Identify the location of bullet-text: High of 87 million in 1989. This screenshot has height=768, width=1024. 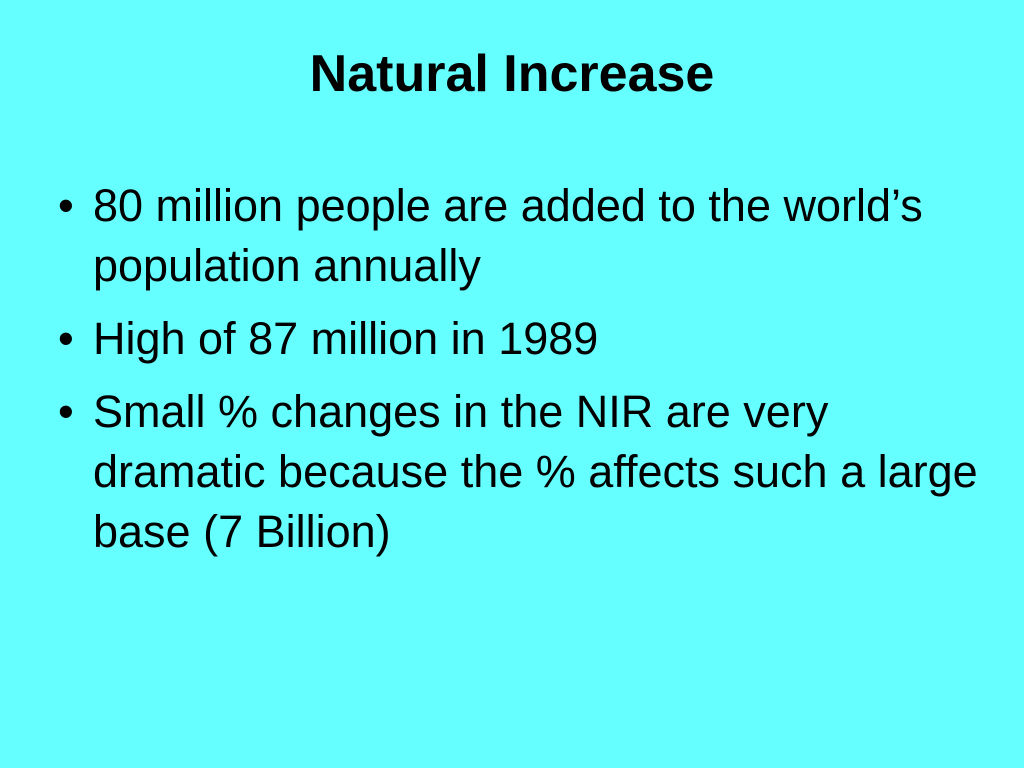
(346, 338).